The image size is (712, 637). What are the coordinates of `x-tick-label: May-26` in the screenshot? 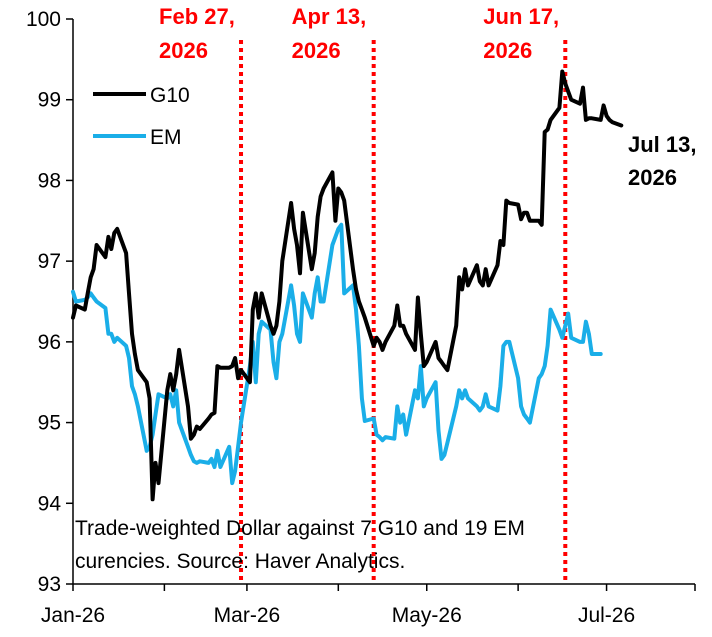 It's located at (427, 615).